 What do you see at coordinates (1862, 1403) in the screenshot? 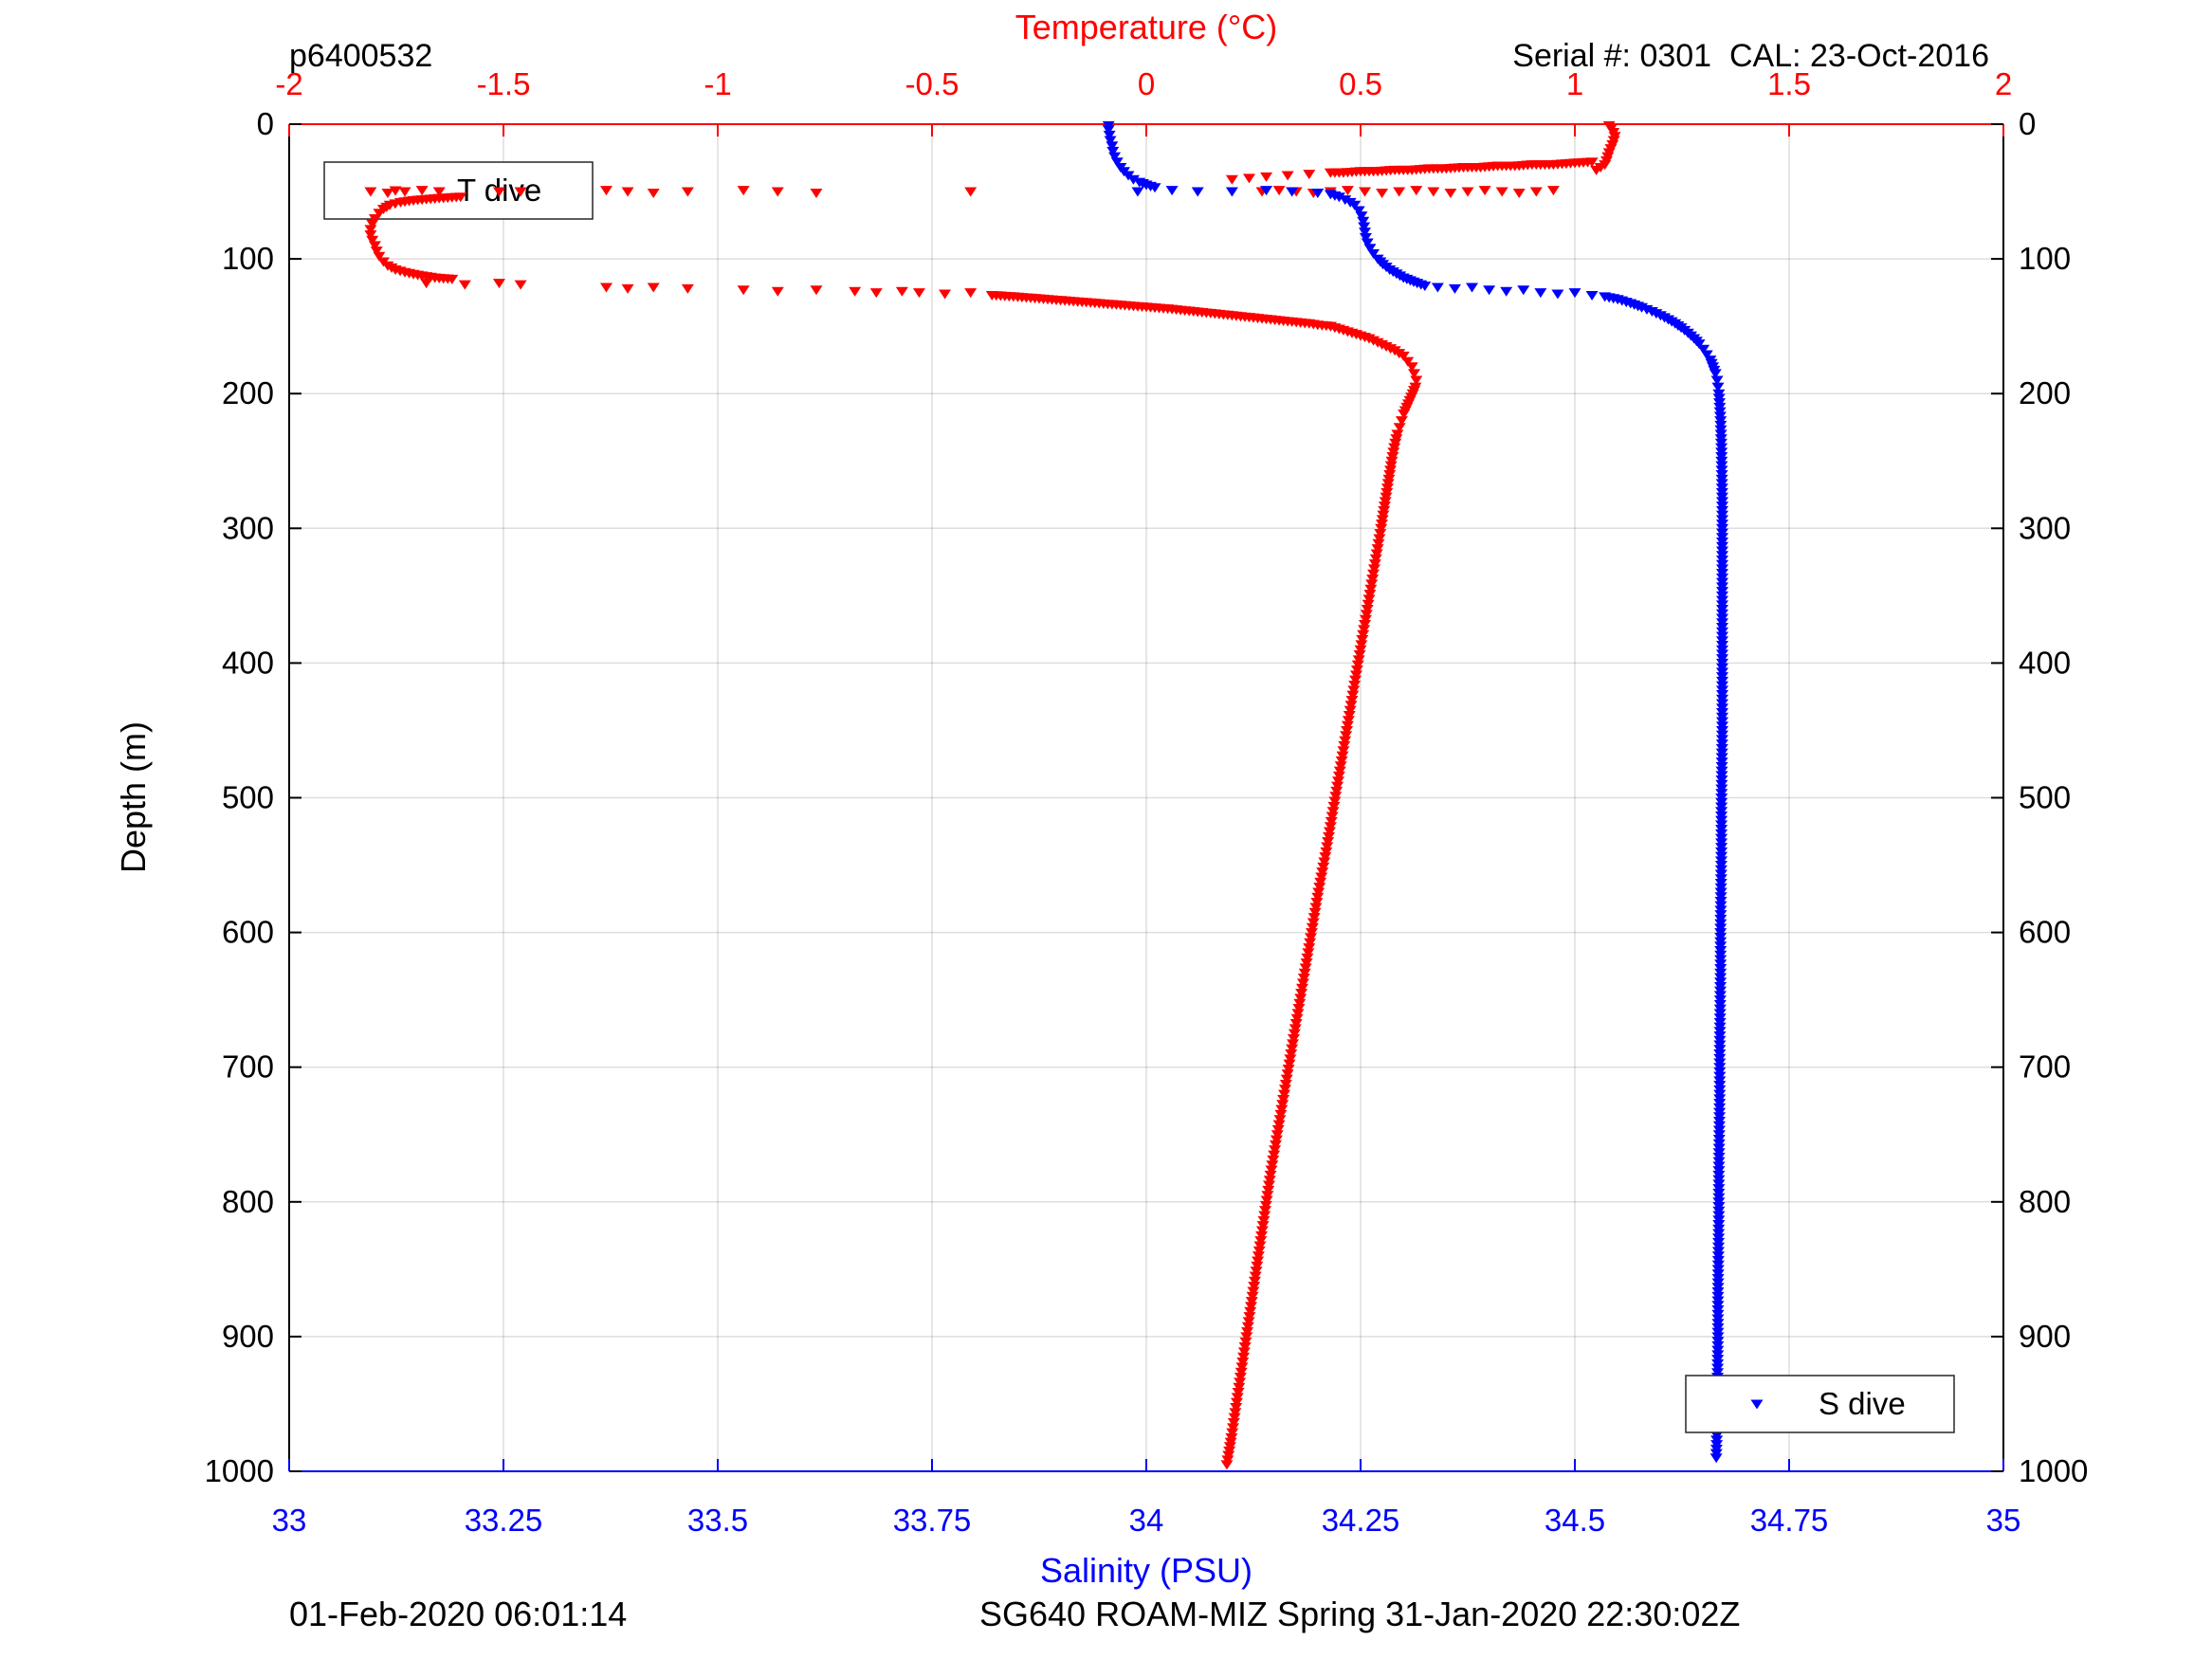
I see `legend-label: S dive` at bounding box center [1862, 1403].